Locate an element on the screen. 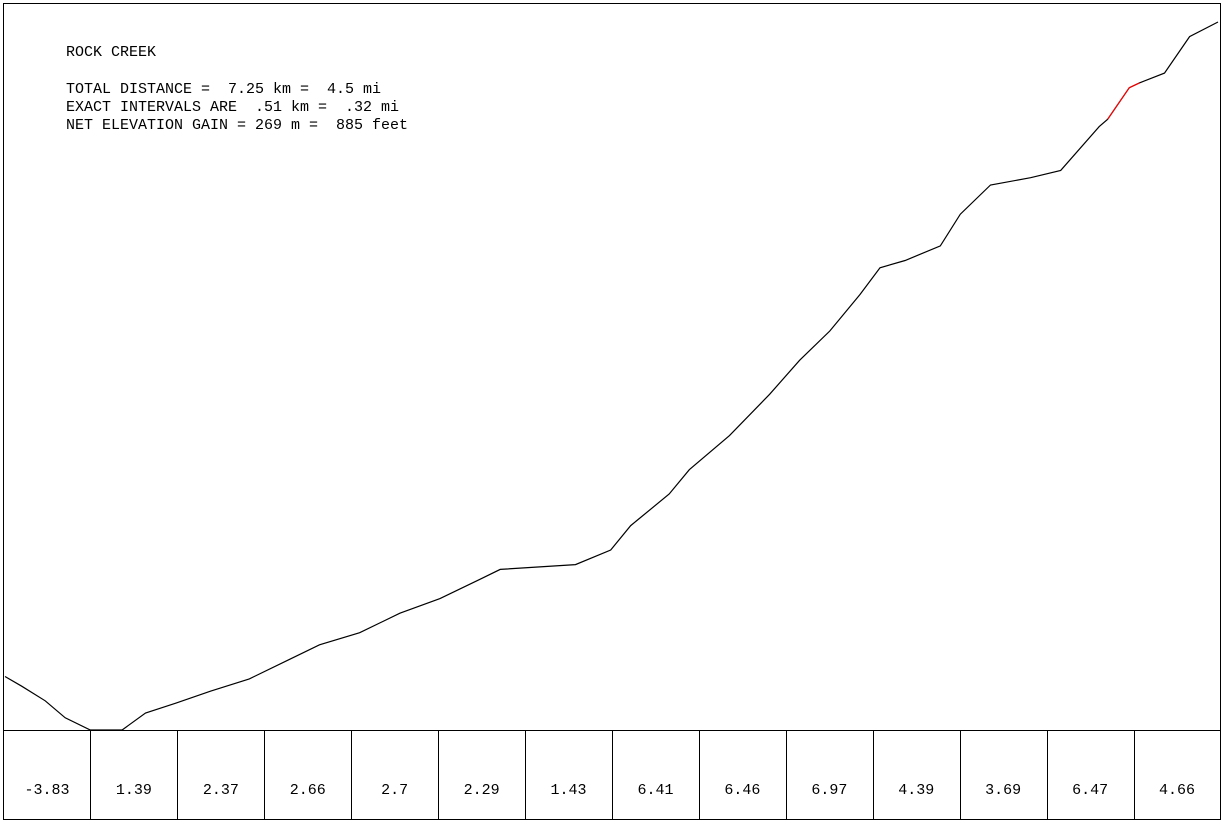 The height and width of the screenshot is (825, 1225). grade-label: 6.97 is located at coordinates (829, 790).